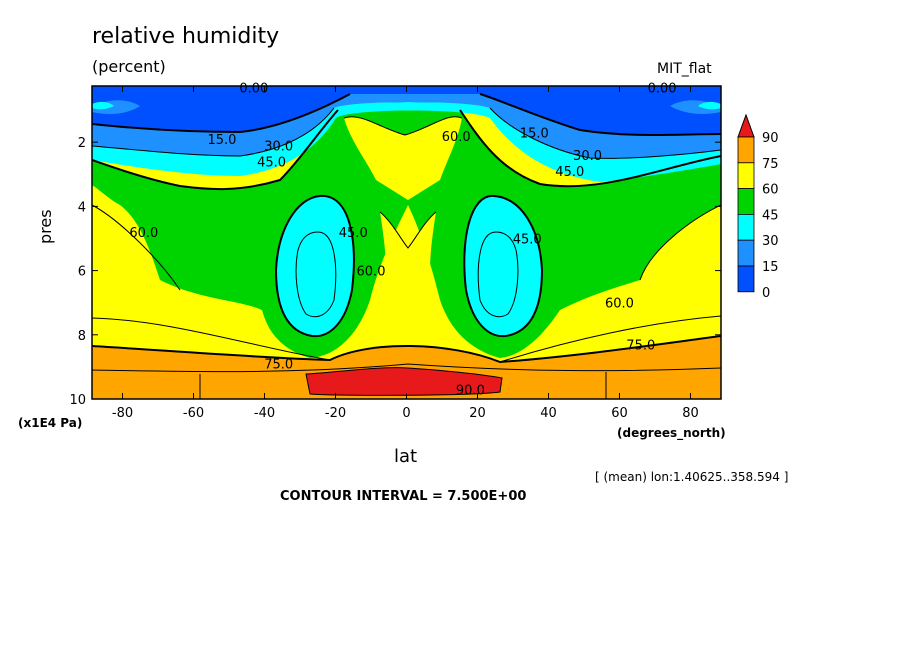 This screenshot has height=654, width=904. Describe the element at coordinates (193, 413) in the screenshot. I see `x-tick-label: -60` at that location.